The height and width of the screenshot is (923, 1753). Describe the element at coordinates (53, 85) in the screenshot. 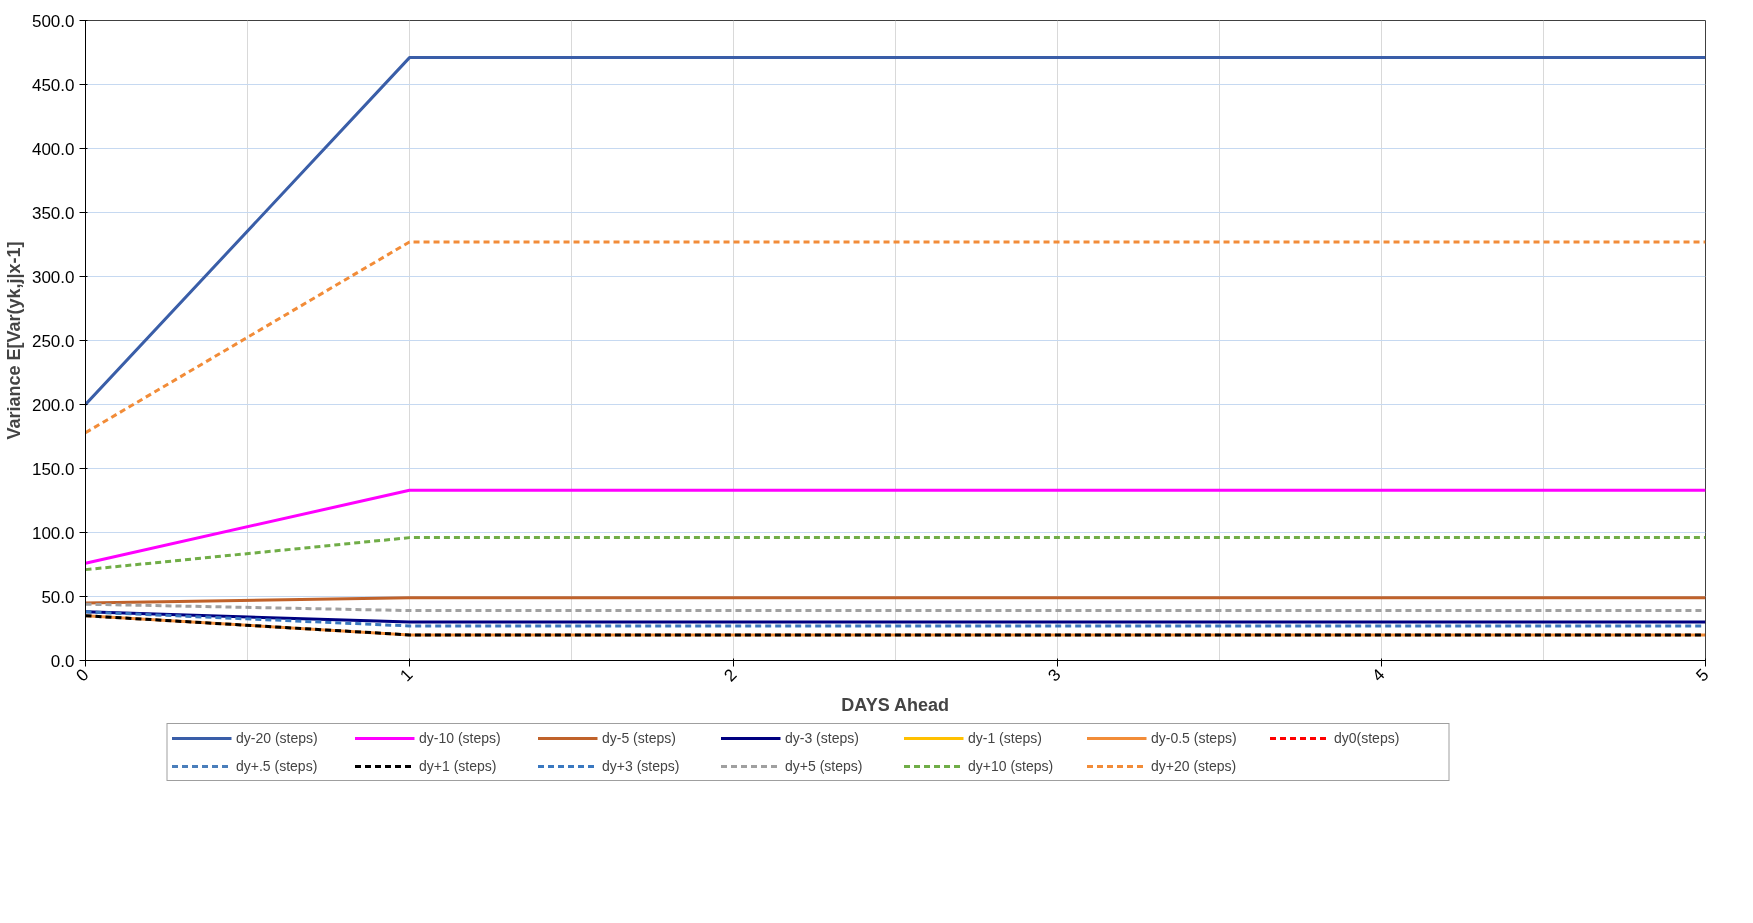

I see `y-tick-label: 450.0` at that location.